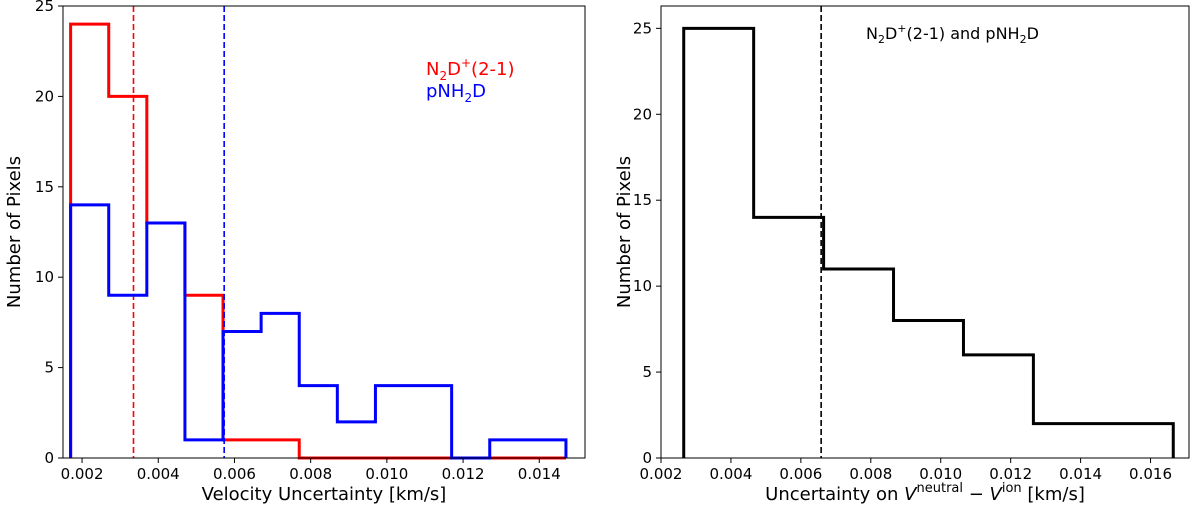 The height and width of the screenshot is (508, 1200). I want to click on left-legend: N2D+(2-1) pNH2D, so click(470, 80).